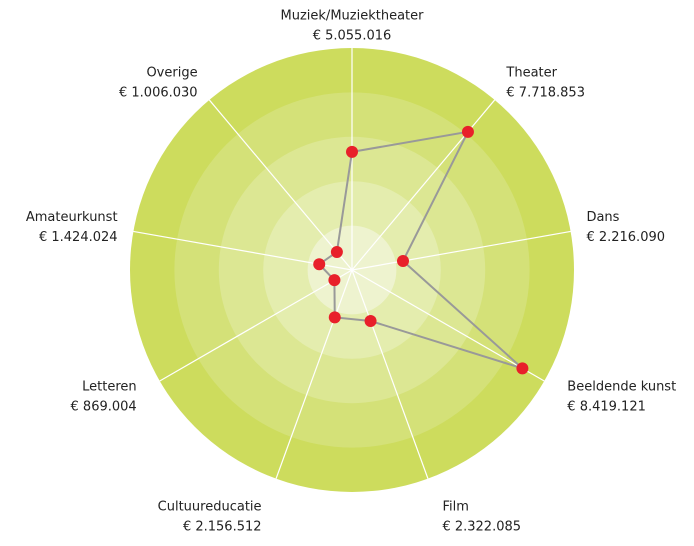  What do you see at coordinates (158, 93) in the screenshot?
I see `value-label: € 1.006.030` at bounding box center [158, 93].